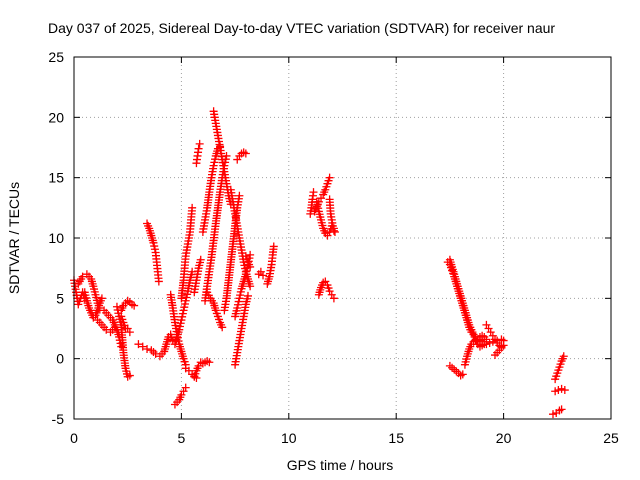  What do you see at coordinates (182, 438) in the screenshot?
I see `x-tick-label: 5` at bounding box center [182, 438].